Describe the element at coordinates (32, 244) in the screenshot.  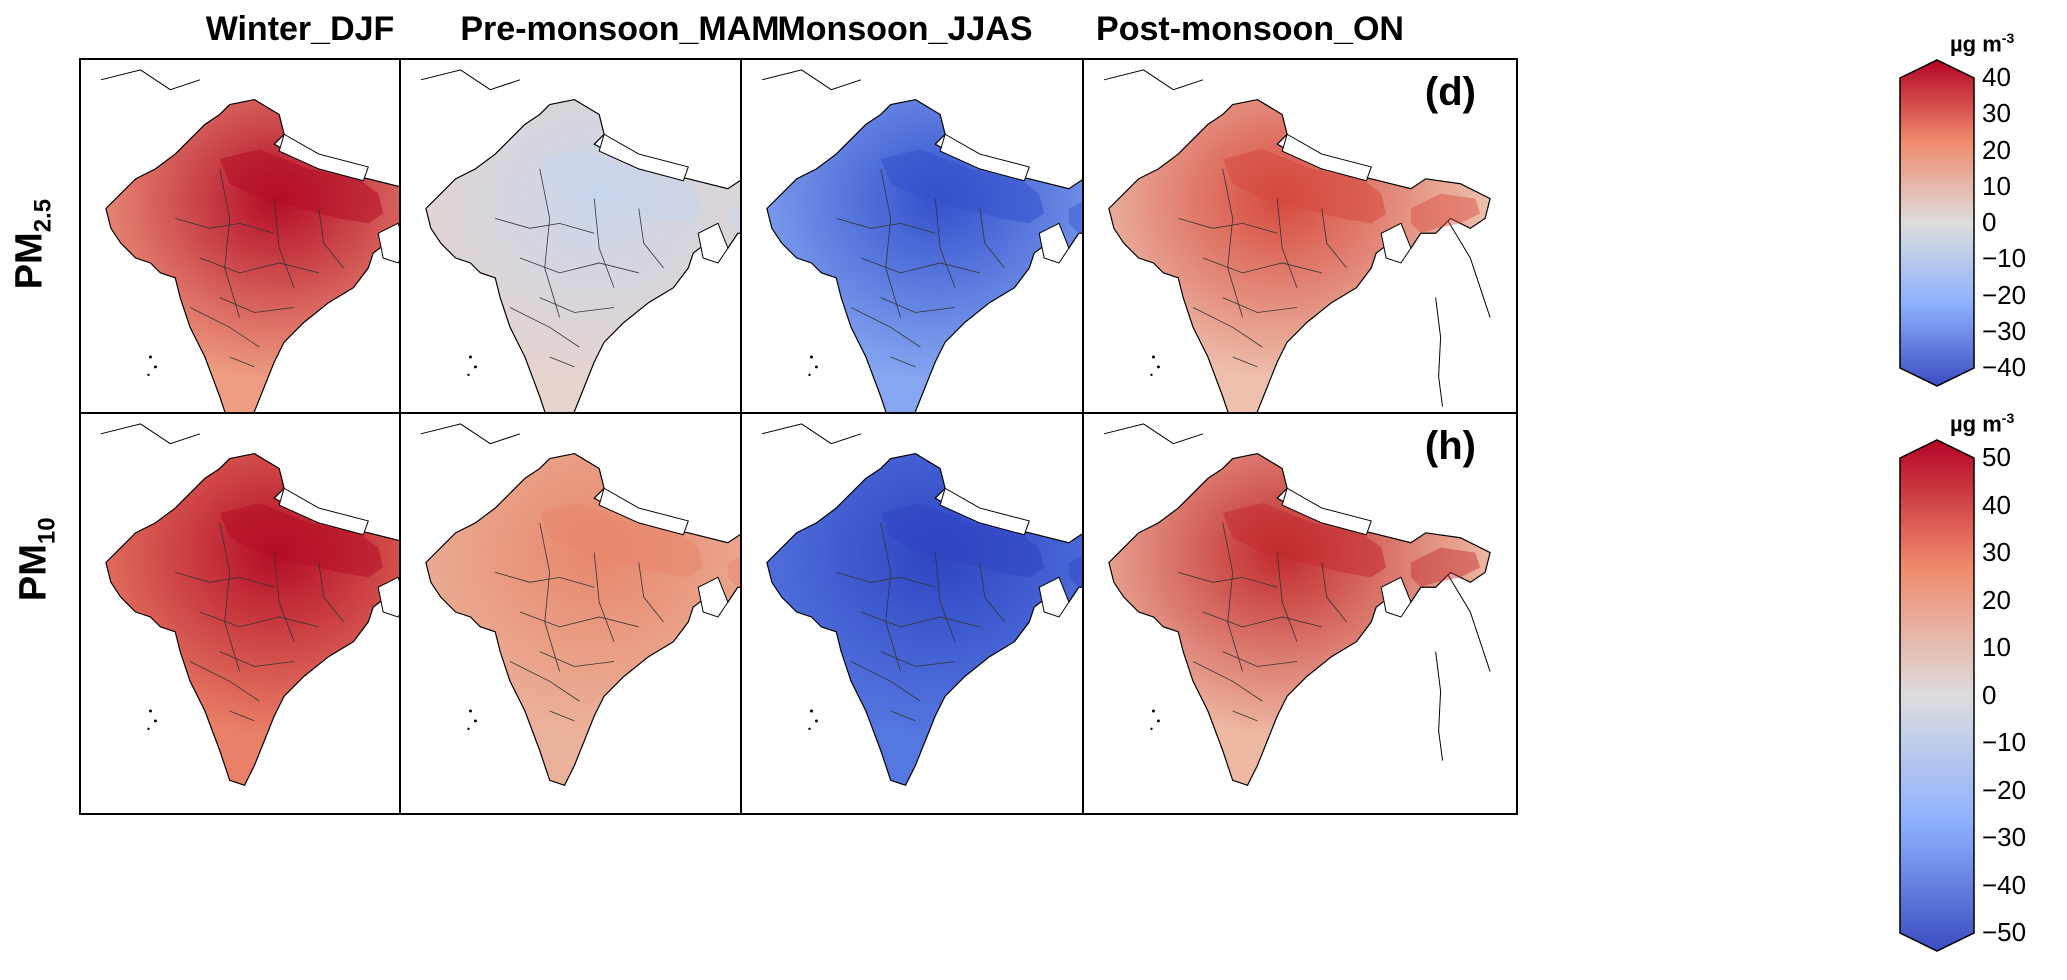
I see `row-label-pm25: PM2.5` at that location.